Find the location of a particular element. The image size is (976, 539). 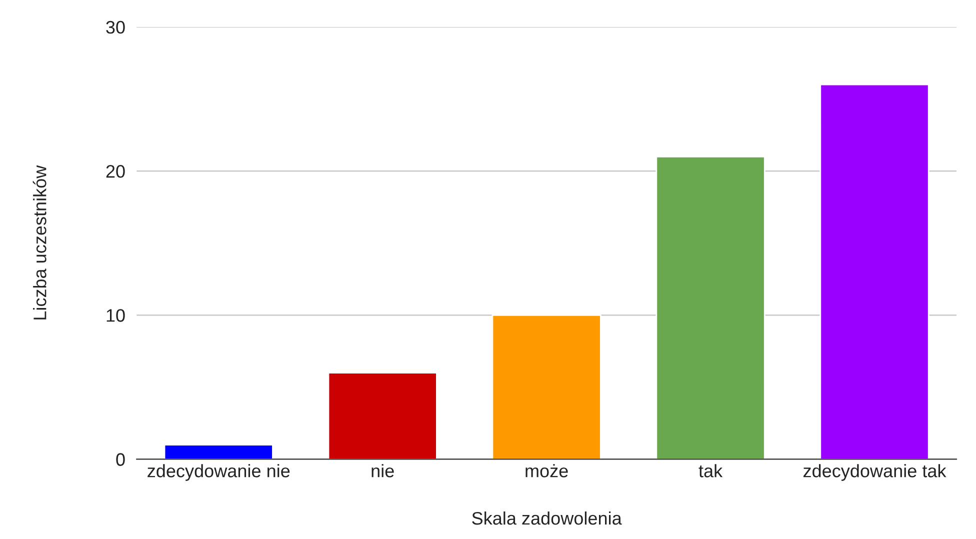

y-tick-label: 20 is located at coordinates (115, 171).